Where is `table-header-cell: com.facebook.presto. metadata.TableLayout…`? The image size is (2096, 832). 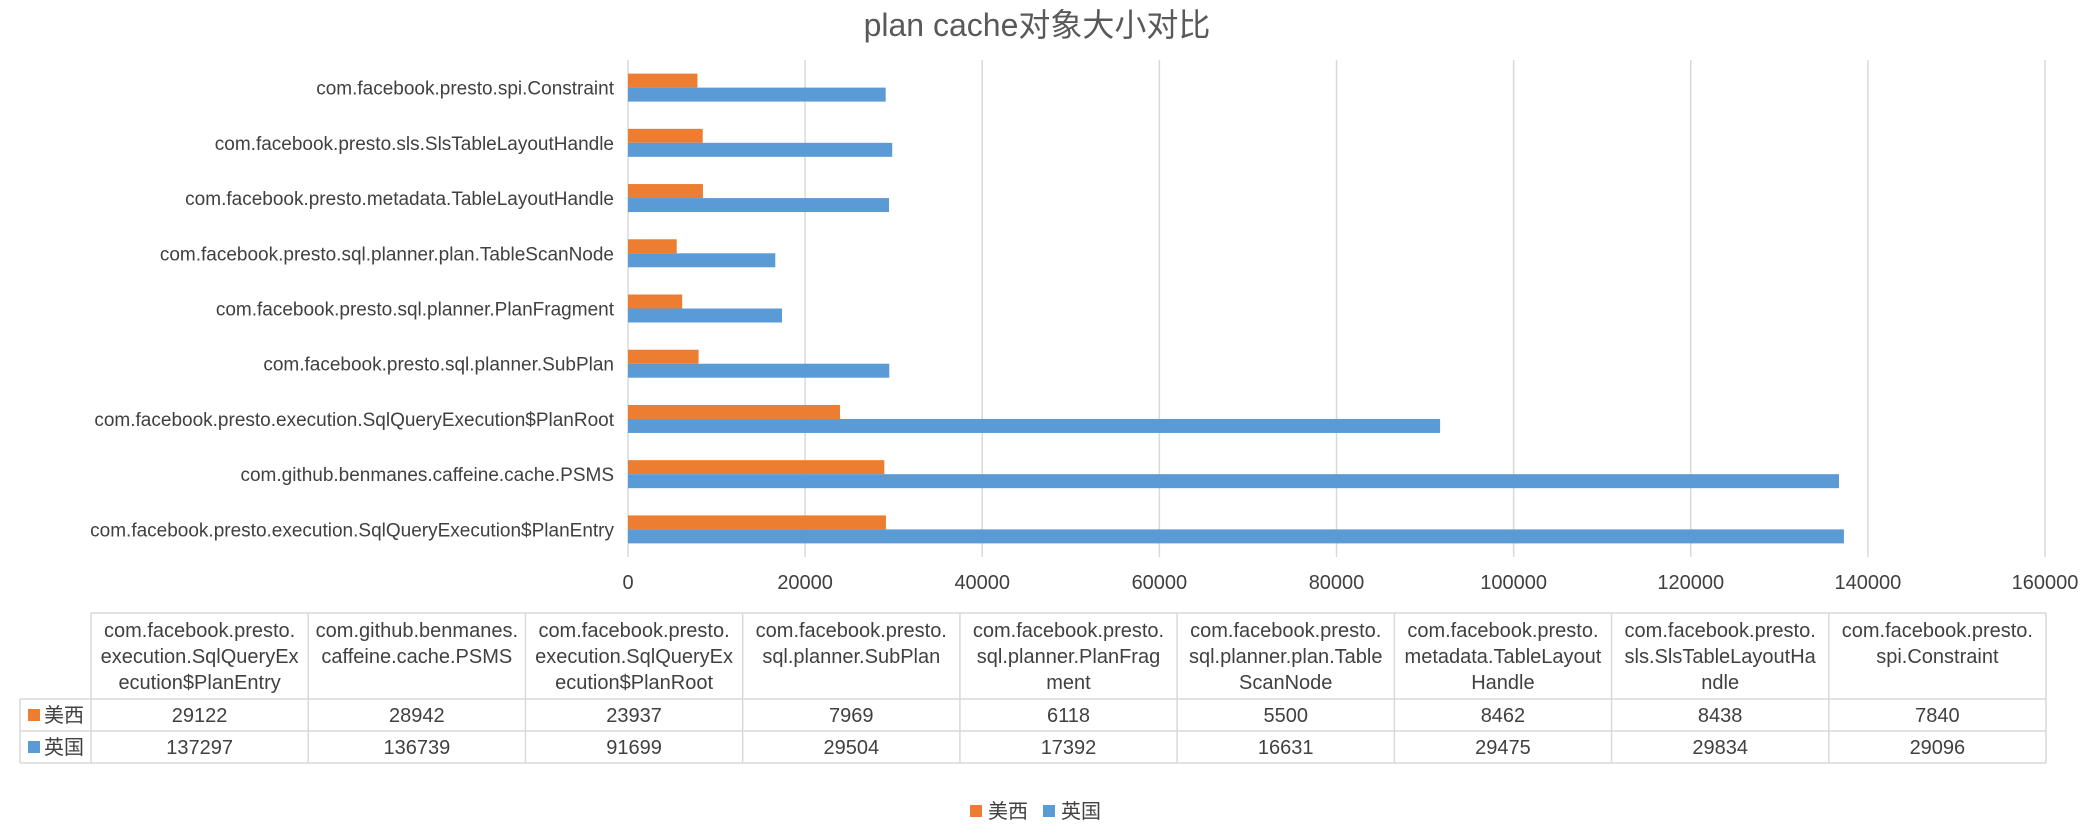 table-header-cell: com.facebook.presto. metadata.TableLayout… is located at coordinates (1503, 657).